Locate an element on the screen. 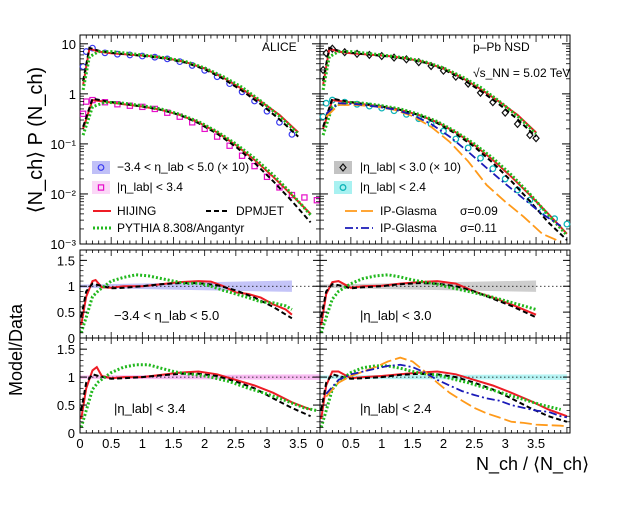 This screenshot has height=514, width=630. ratio-label-fwd: −3.4 < η_lab < 5.0 is located at coordinates (166, 315).